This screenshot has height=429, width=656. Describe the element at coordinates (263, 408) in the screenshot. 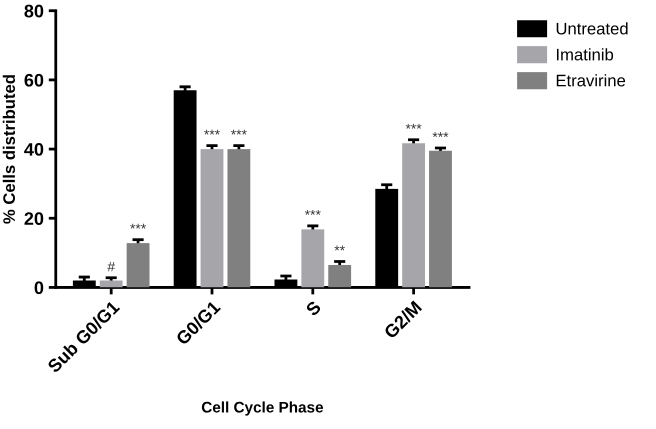

I see `x-axis-title: Cell Cycle Phase` at that location.